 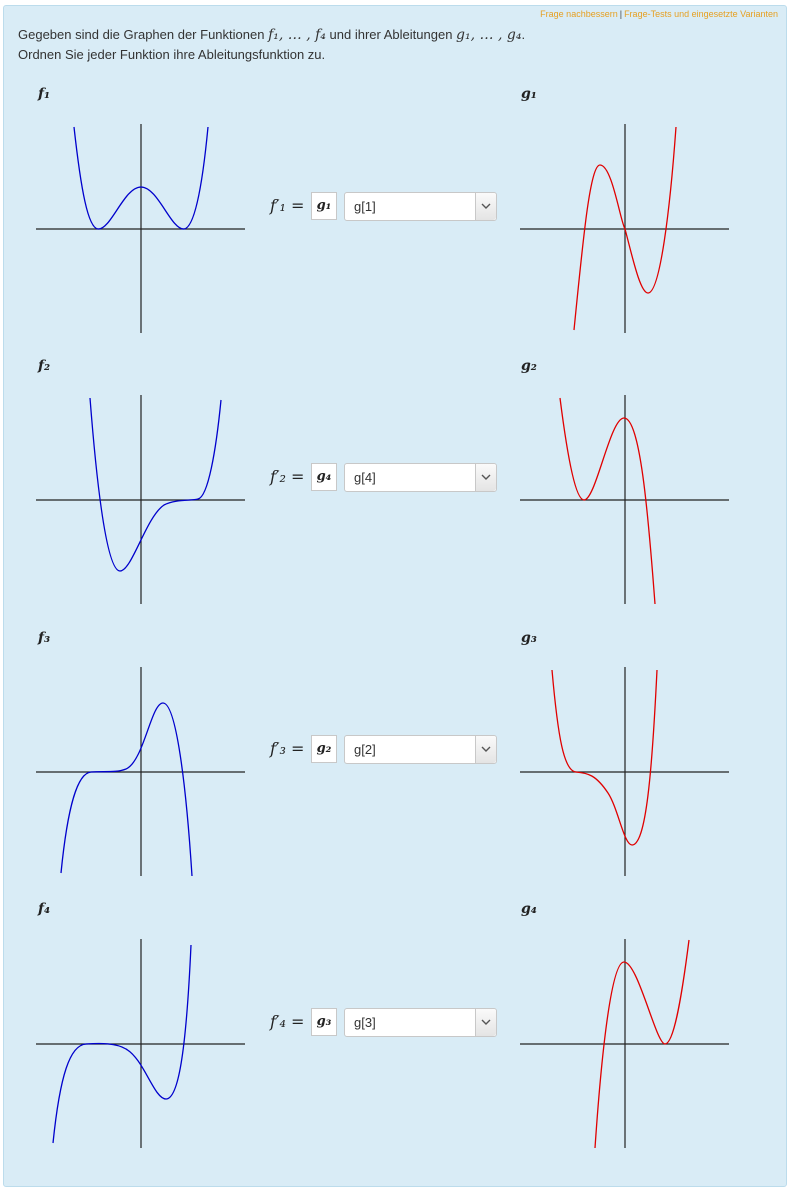 What do you see at coordinates (391, 34) in the screenshot?
I see `intro-text-b: und ihrer Ableitungen` at bounding box center [391, 34].